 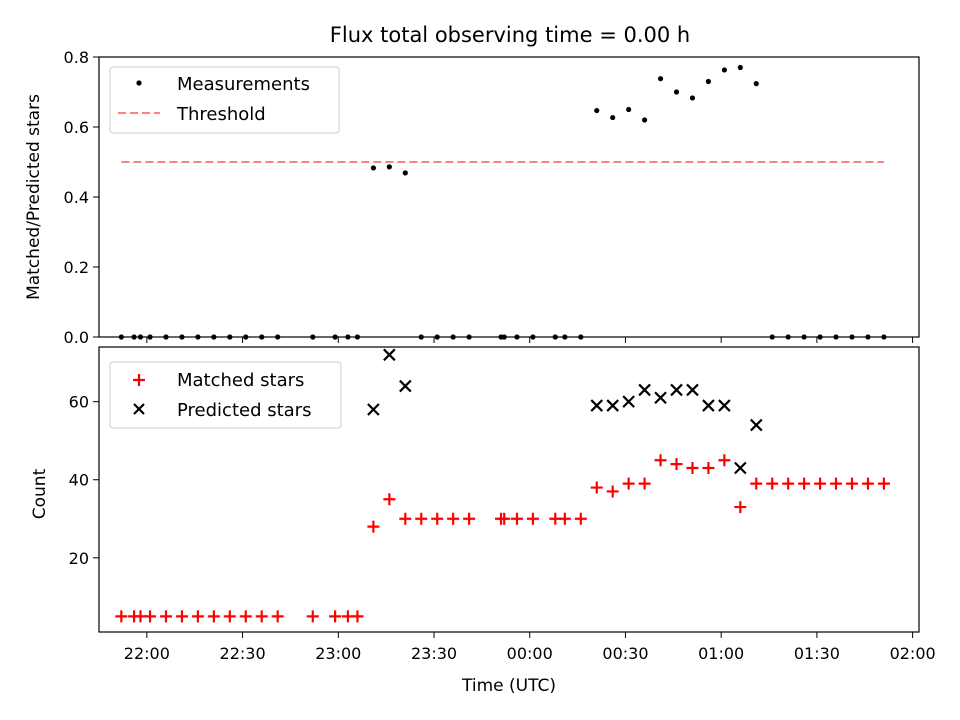 I want to click on x-tick-label: 23:30, so click(x=434, y=653).